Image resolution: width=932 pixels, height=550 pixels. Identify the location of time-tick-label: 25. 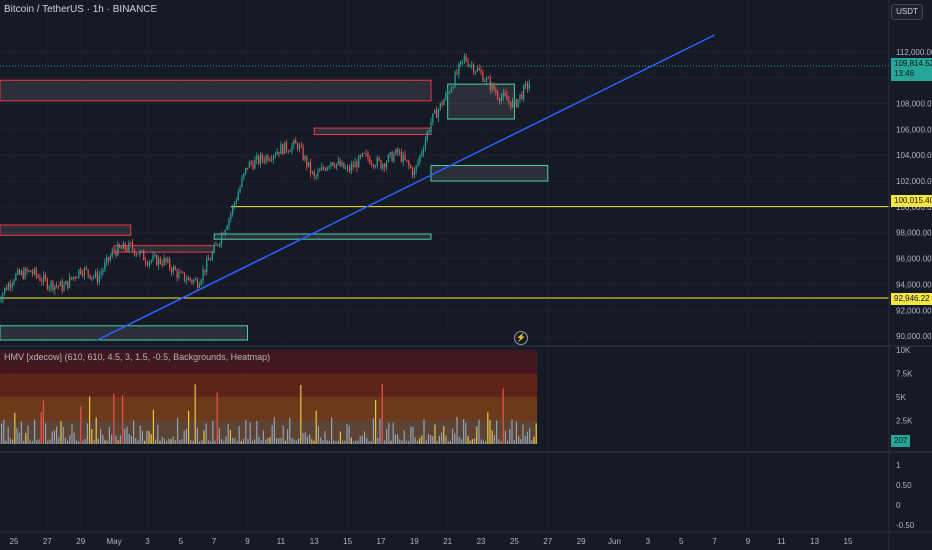
(514, 541).